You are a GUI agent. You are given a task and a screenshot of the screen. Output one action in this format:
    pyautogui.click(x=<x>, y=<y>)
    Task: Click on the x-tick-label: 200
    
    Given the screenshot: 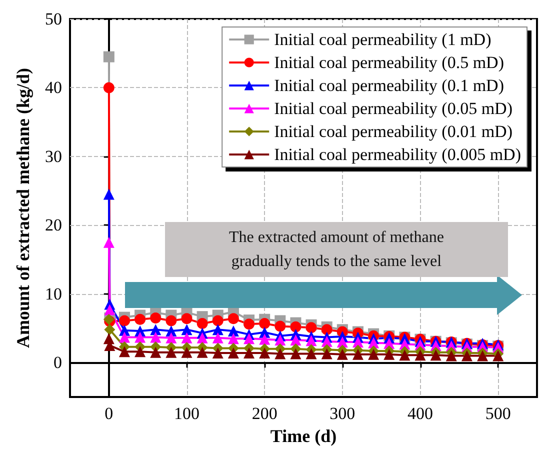 What is the action you would take?
    pyautogui.click(x=265, y=413)
    